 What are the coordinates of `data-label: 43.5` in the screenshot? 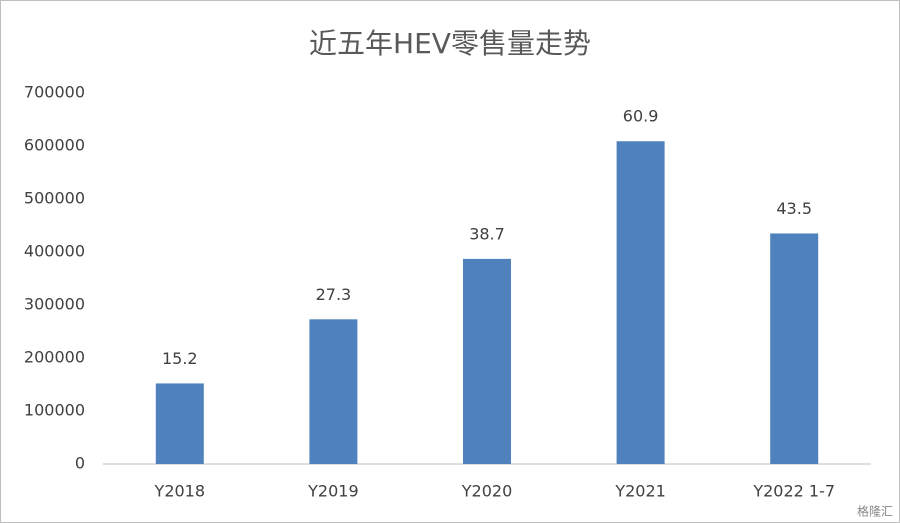 It's located at (794, 208).